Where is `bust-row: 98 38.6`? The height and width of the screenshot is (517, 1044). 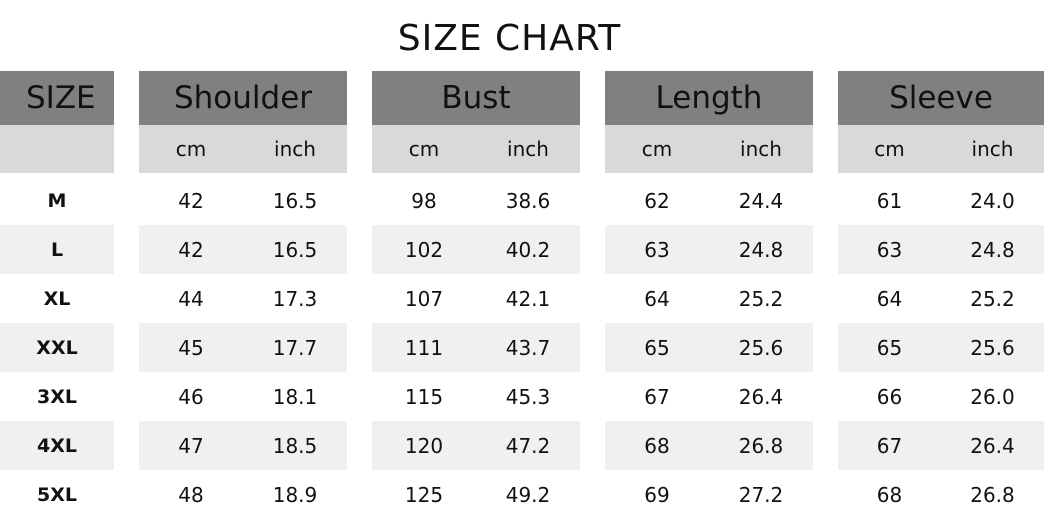
bust-row: 98 38.6 is located at coordinates (476, 200).